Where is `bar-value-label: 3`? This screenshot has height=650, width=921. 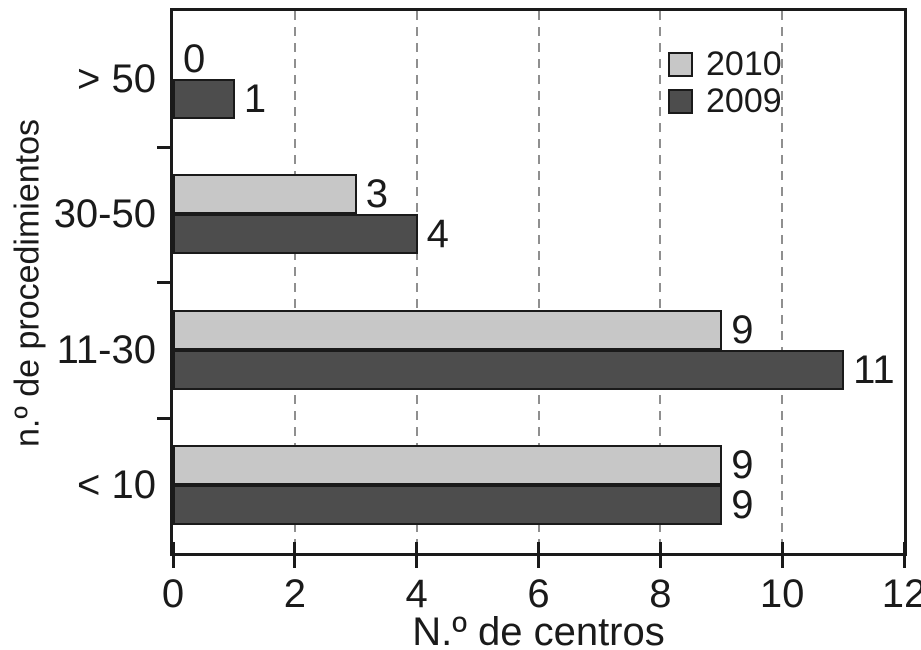
bar-value-label: 3 is located at coordinates (376, 194).